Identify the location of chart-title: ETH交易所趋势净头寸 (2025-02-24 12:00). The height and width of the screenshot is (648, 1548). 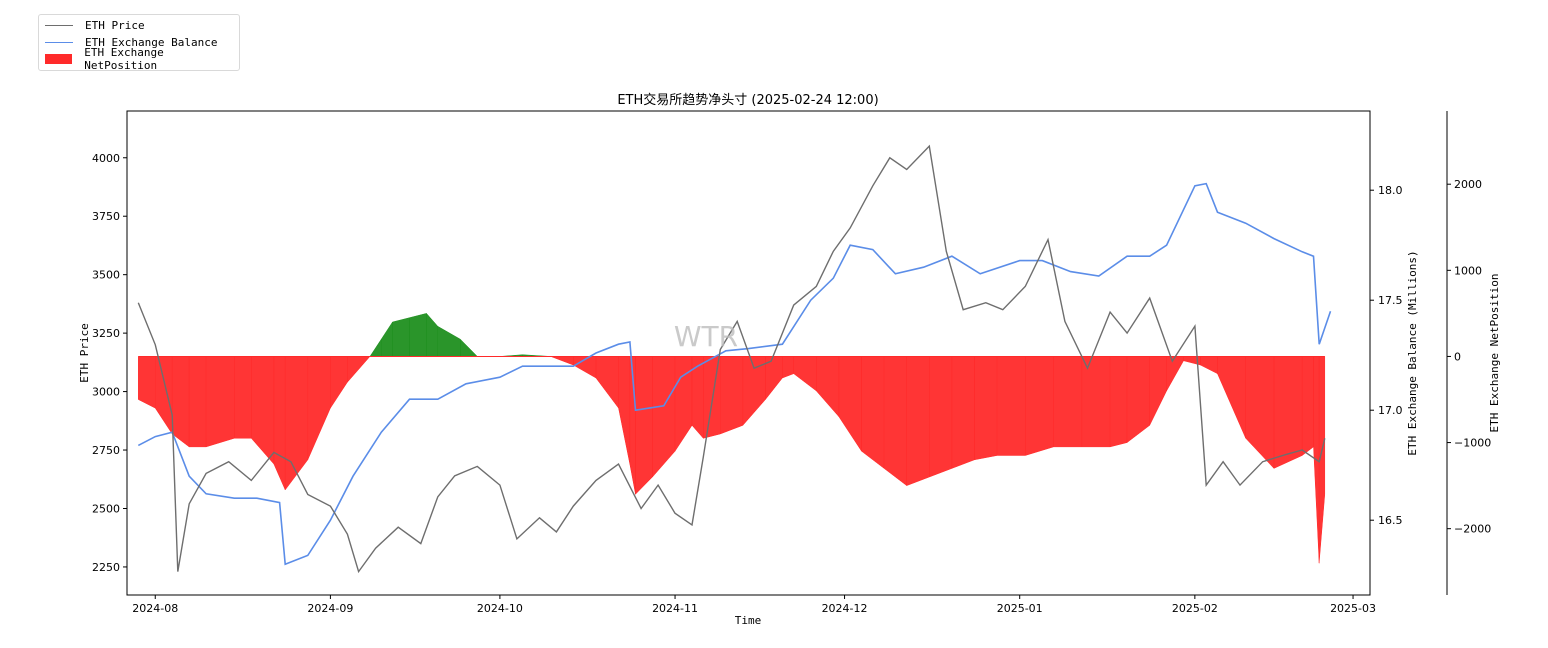
(747, 100).